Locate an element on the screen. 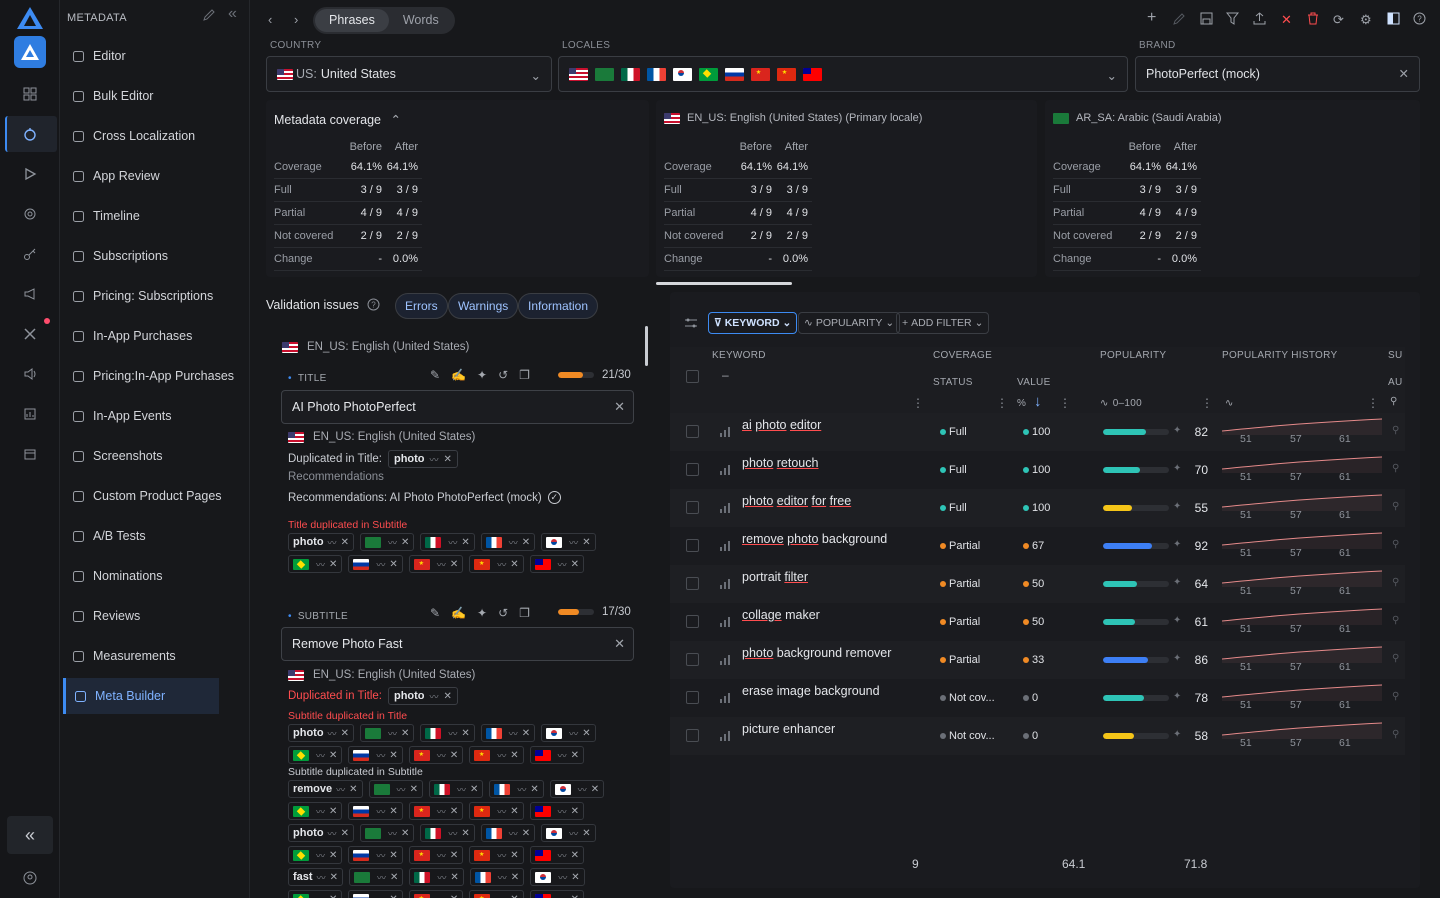  keyword-text: erase image background is located at coordinates (811, 691).